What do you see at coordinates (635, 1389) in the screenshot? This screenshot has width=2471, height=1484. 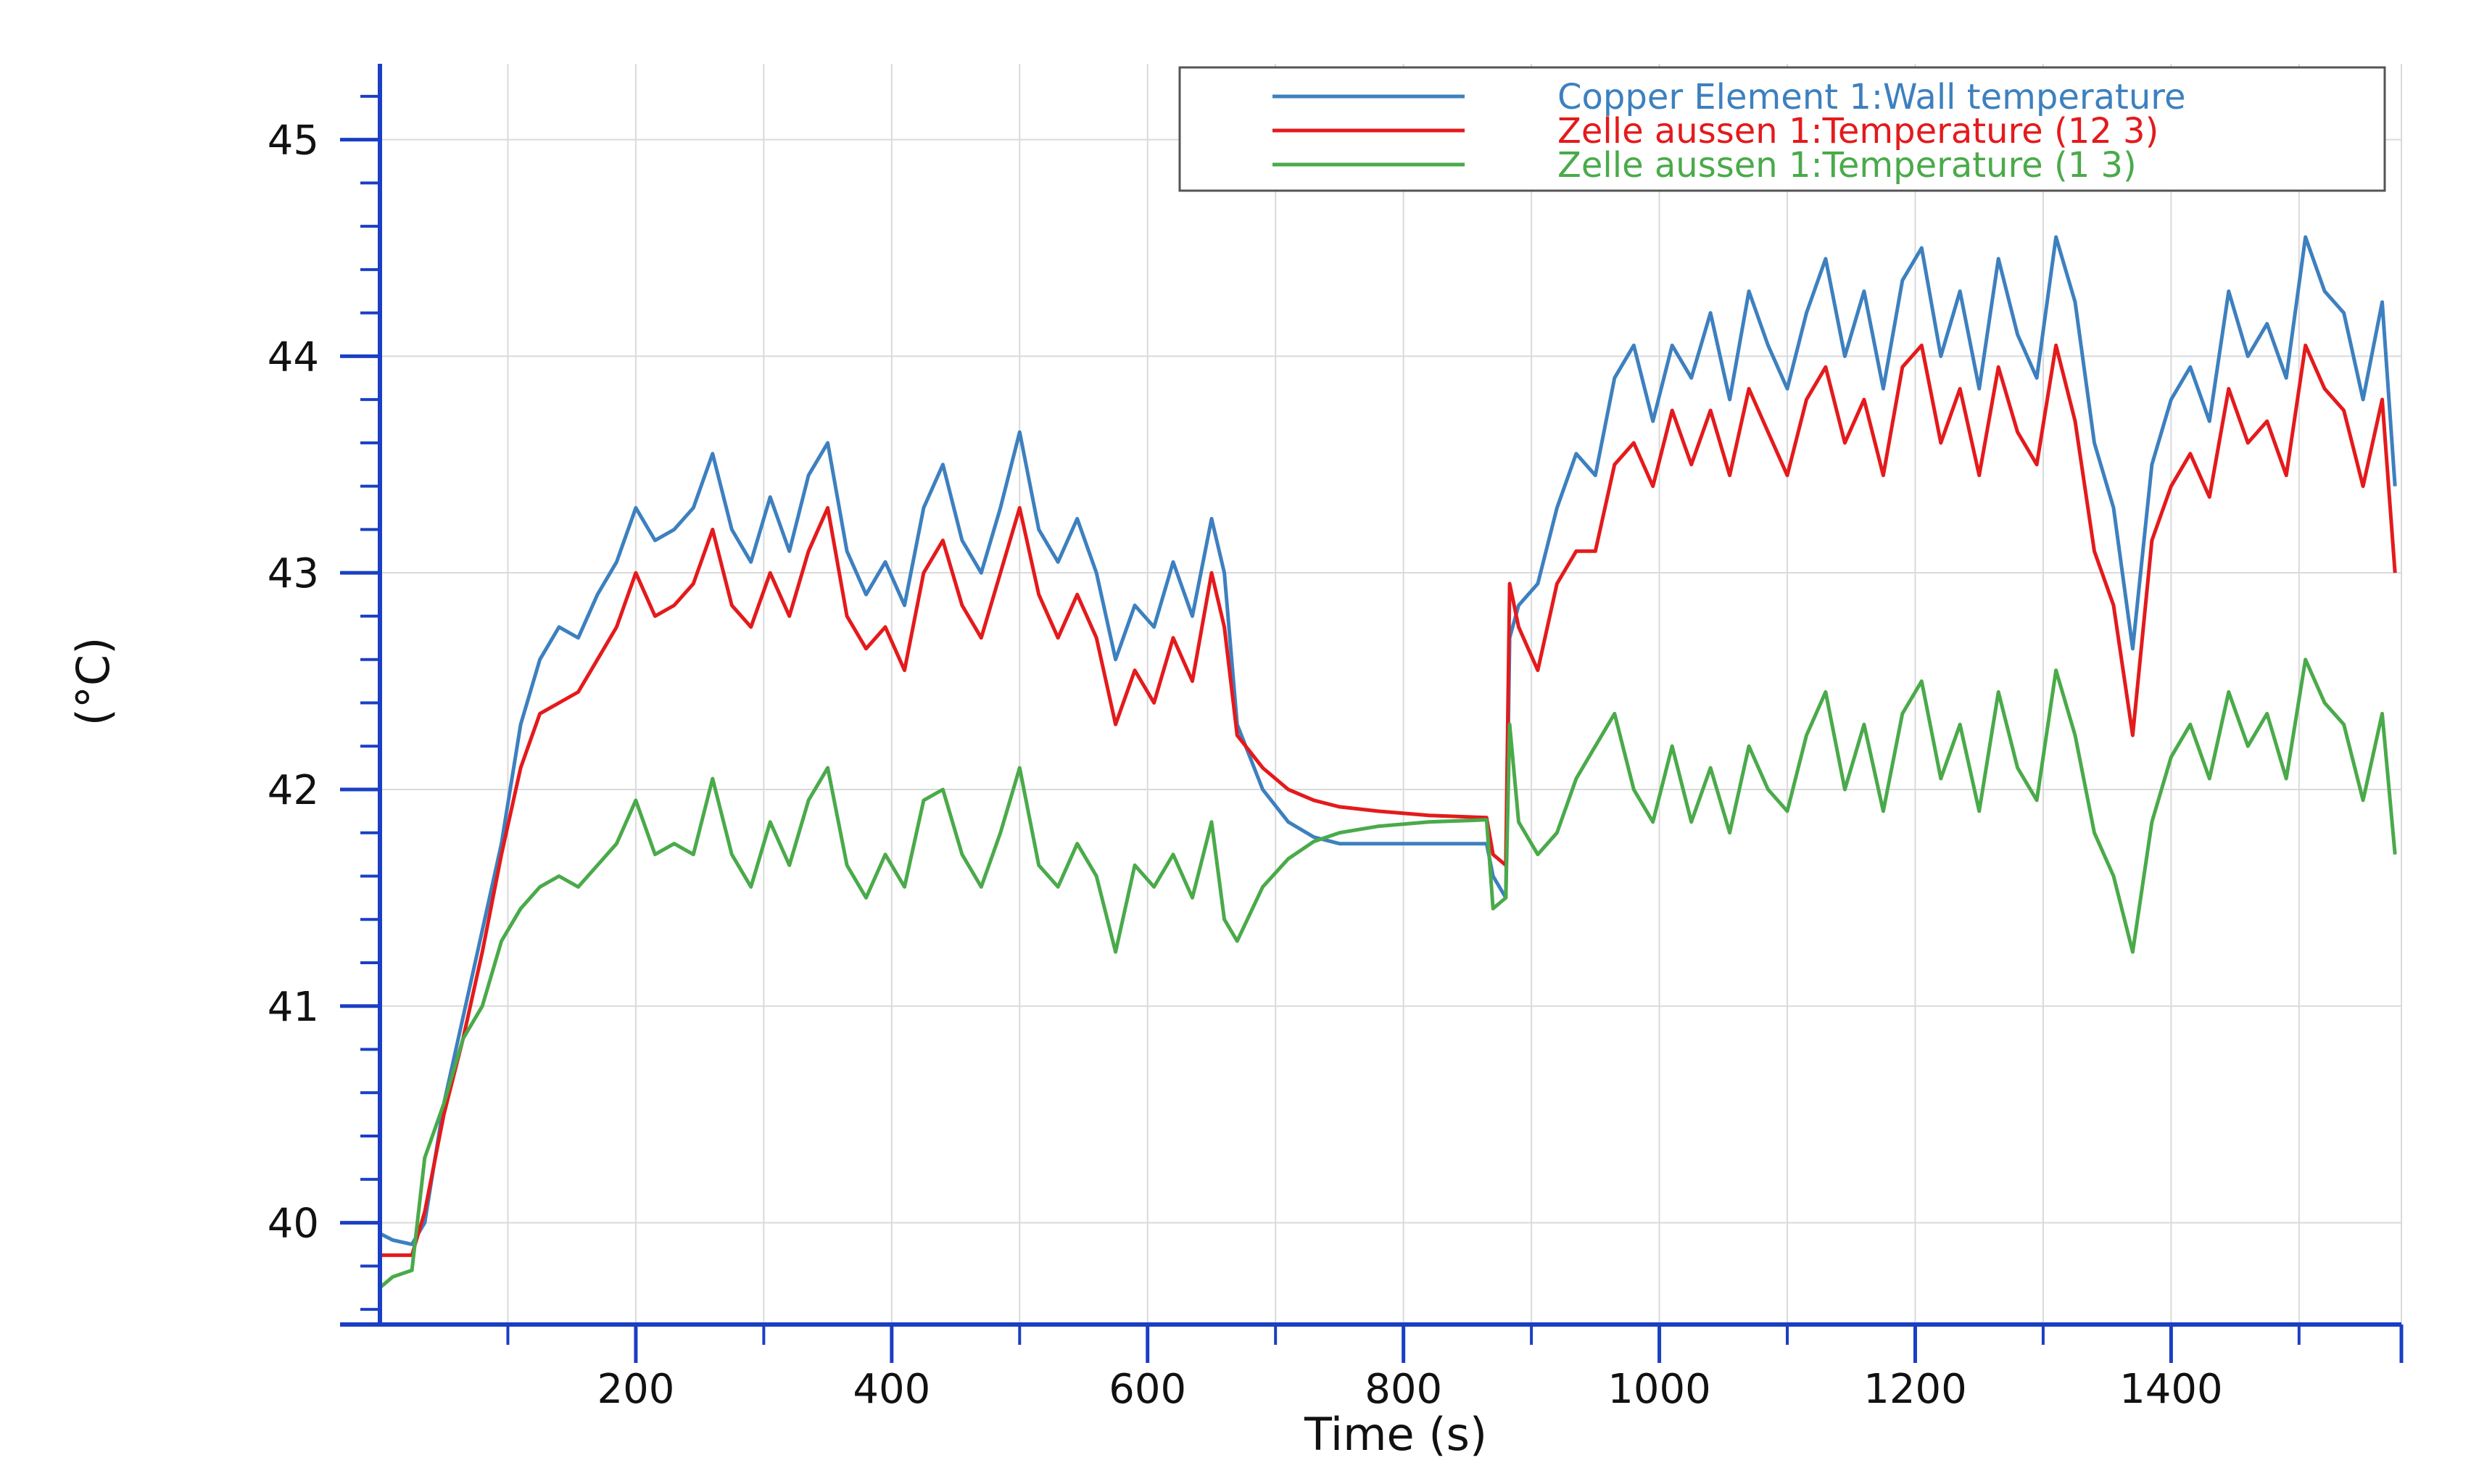 I see `x-tick-label: 200` at bounding box center [635, 1389].